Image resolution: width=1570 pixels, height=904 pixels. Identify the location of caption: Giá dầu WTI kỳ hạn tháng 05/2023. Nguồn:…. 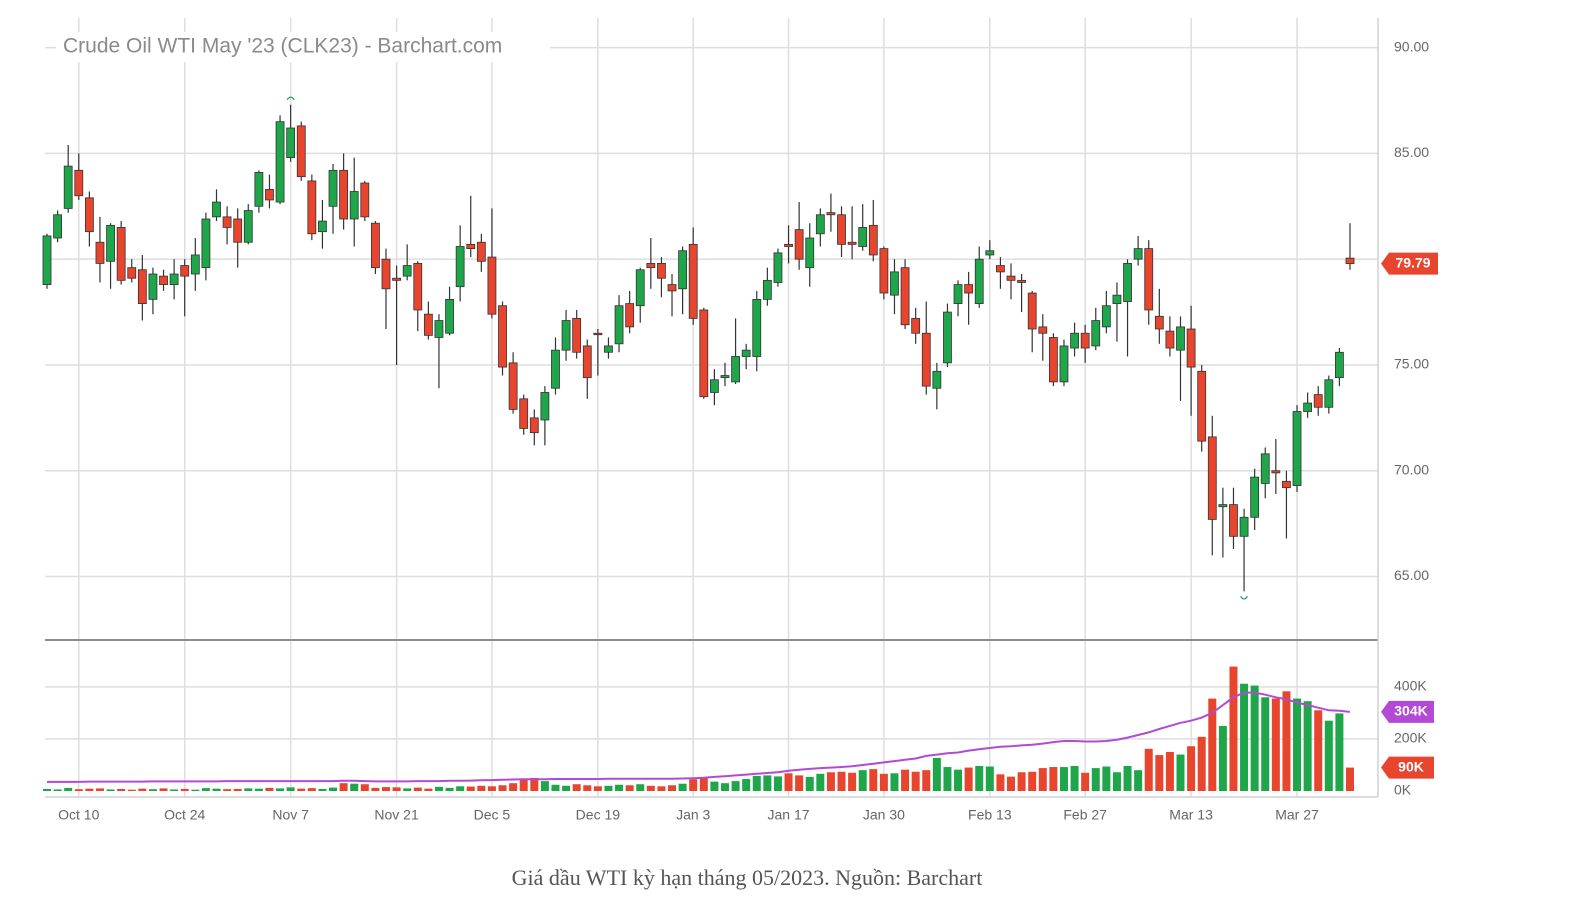
(747, 877).